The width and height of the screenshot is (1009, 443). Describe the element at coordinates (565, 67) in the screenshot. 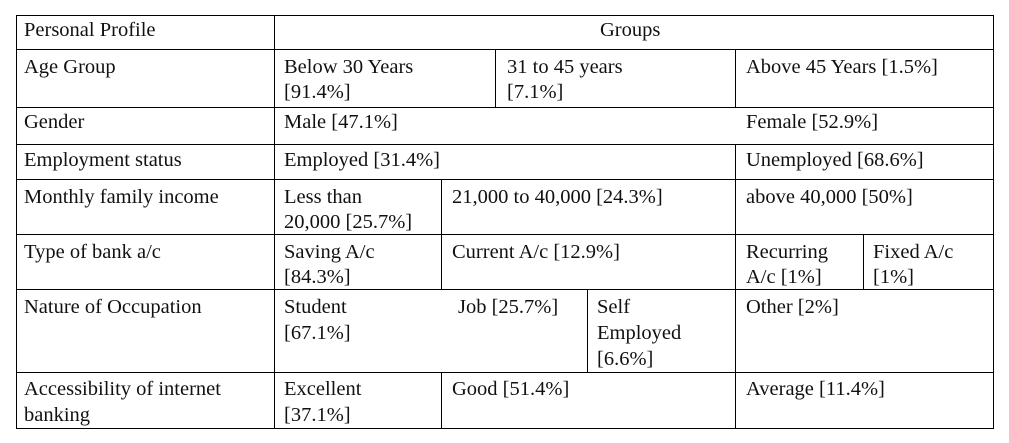

I see `cell-age-31-45: 31 to 45 years` at that location.